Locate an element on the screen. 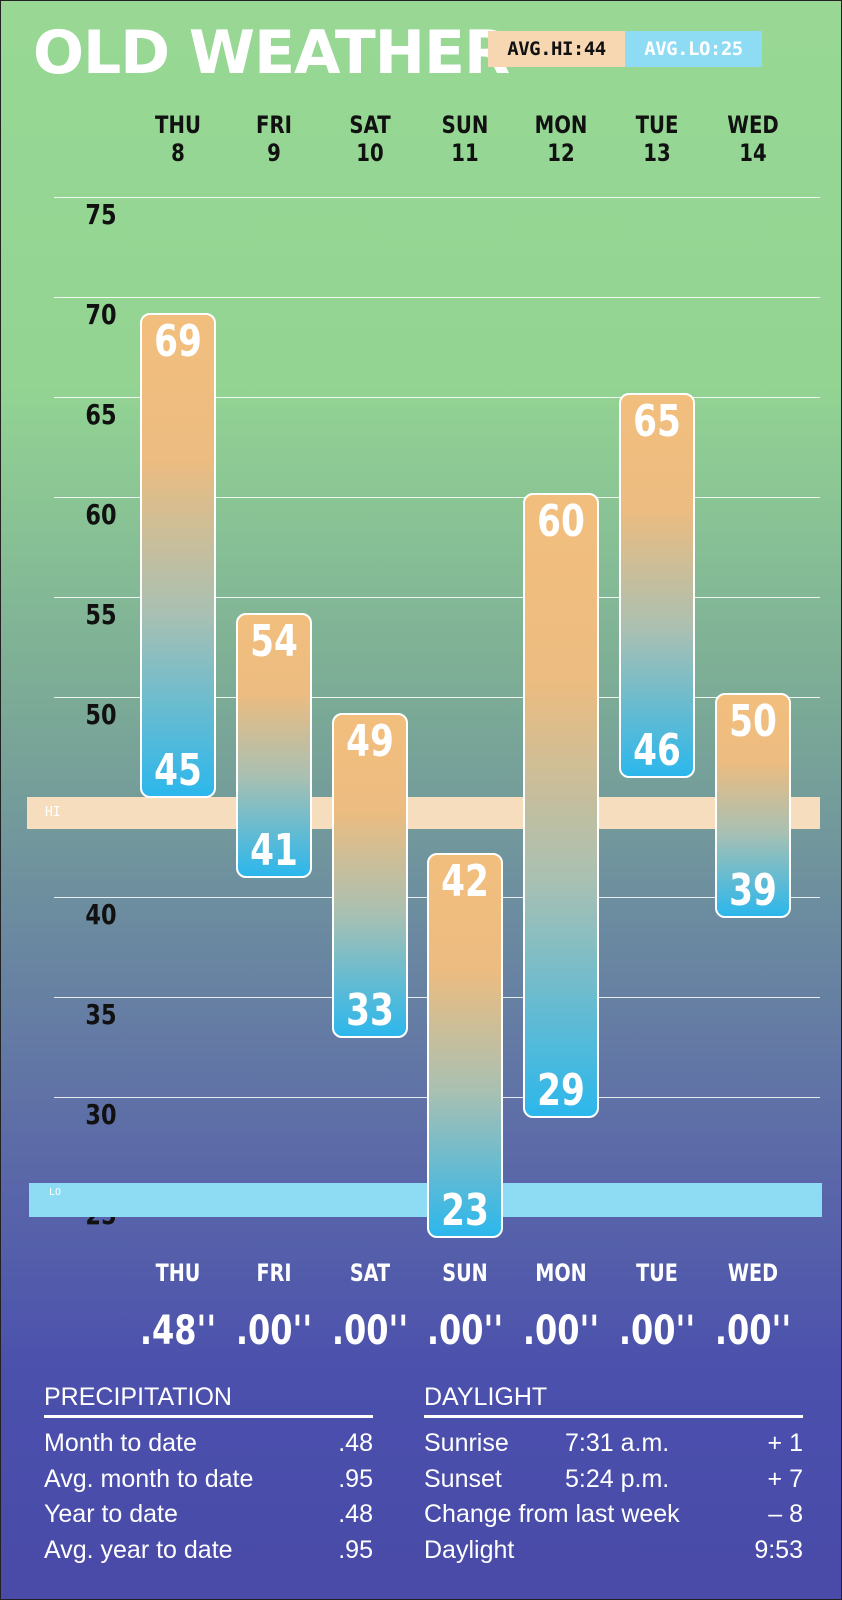 The image size is (842, 1600). temp-range-bar: 49 33 is located at coordinates (369, 875).